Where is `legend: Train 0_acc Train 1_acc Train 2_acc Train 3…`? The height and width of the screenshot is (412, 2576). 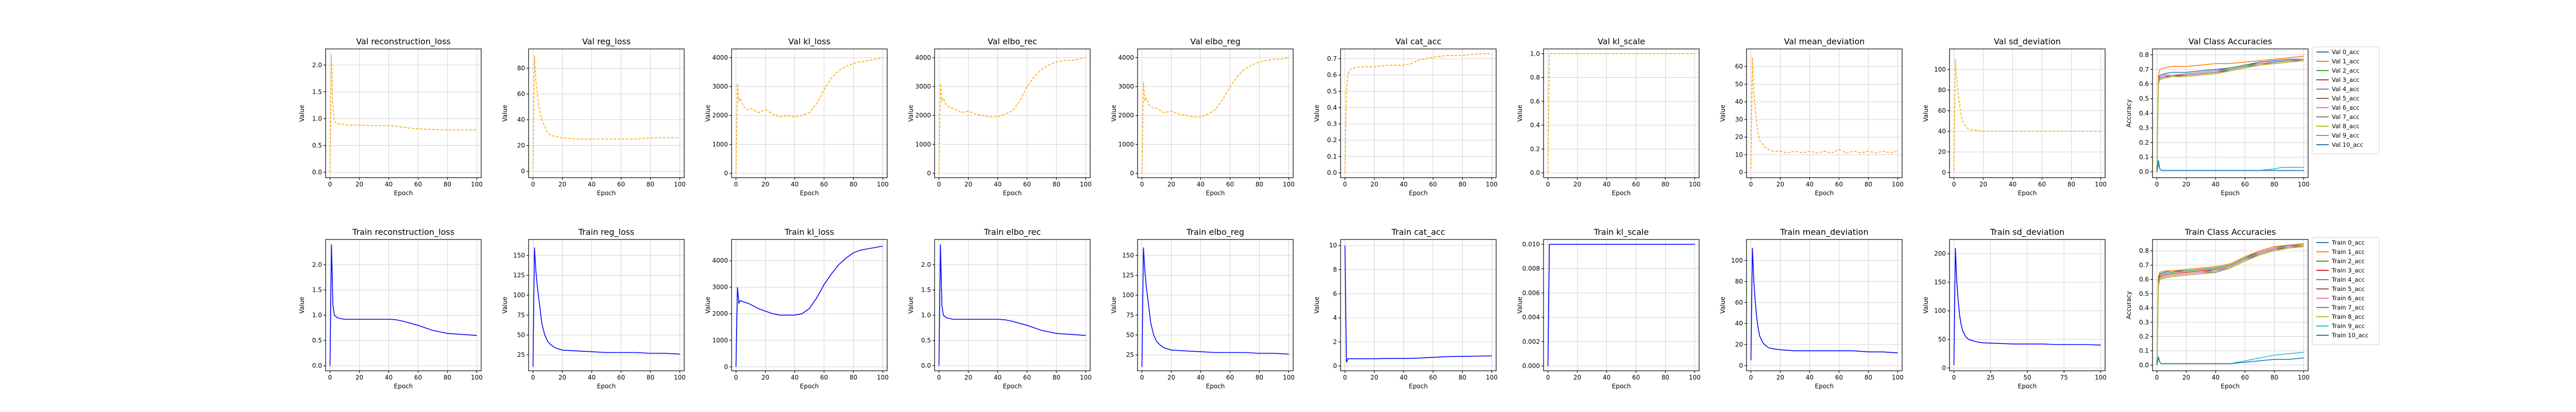 legend: Train 0_acc Train 1_acc Train 2_acc Train 3… is located at coordinates (2346, 291).